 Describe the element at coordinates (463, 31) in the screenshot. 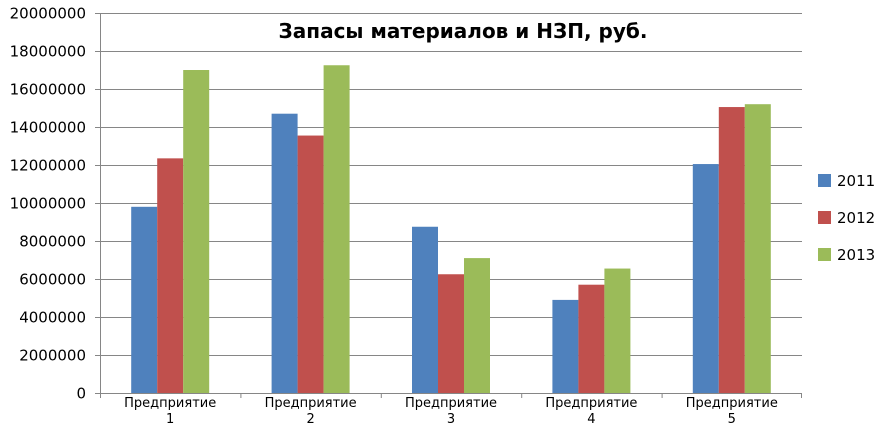

I see `chart-title: Запасы материалов и НЗП, руб.` at that location.